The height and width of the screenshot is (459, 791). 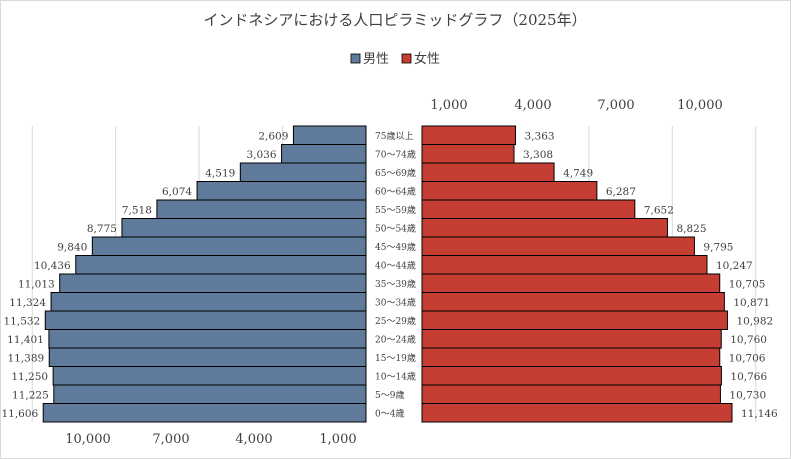 What do you see at coordinates (747, 284) in the screenshot?
I see `female-data-label: 10,705` at bounding box center [747, 284].